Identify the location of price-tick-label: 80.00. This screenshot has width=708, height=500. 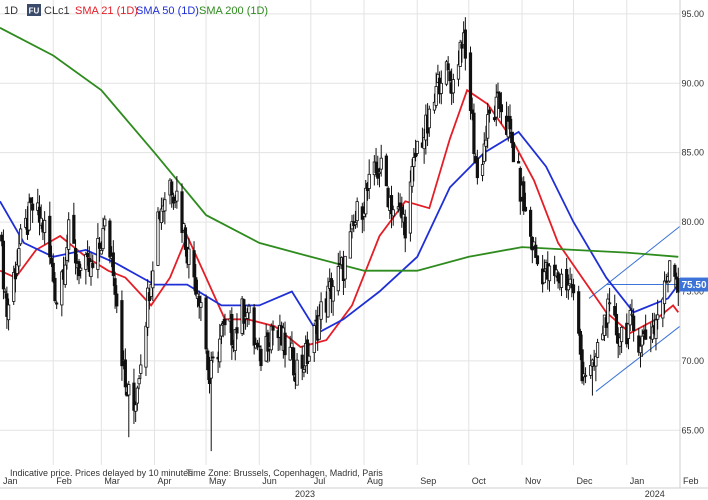
(692, 222).